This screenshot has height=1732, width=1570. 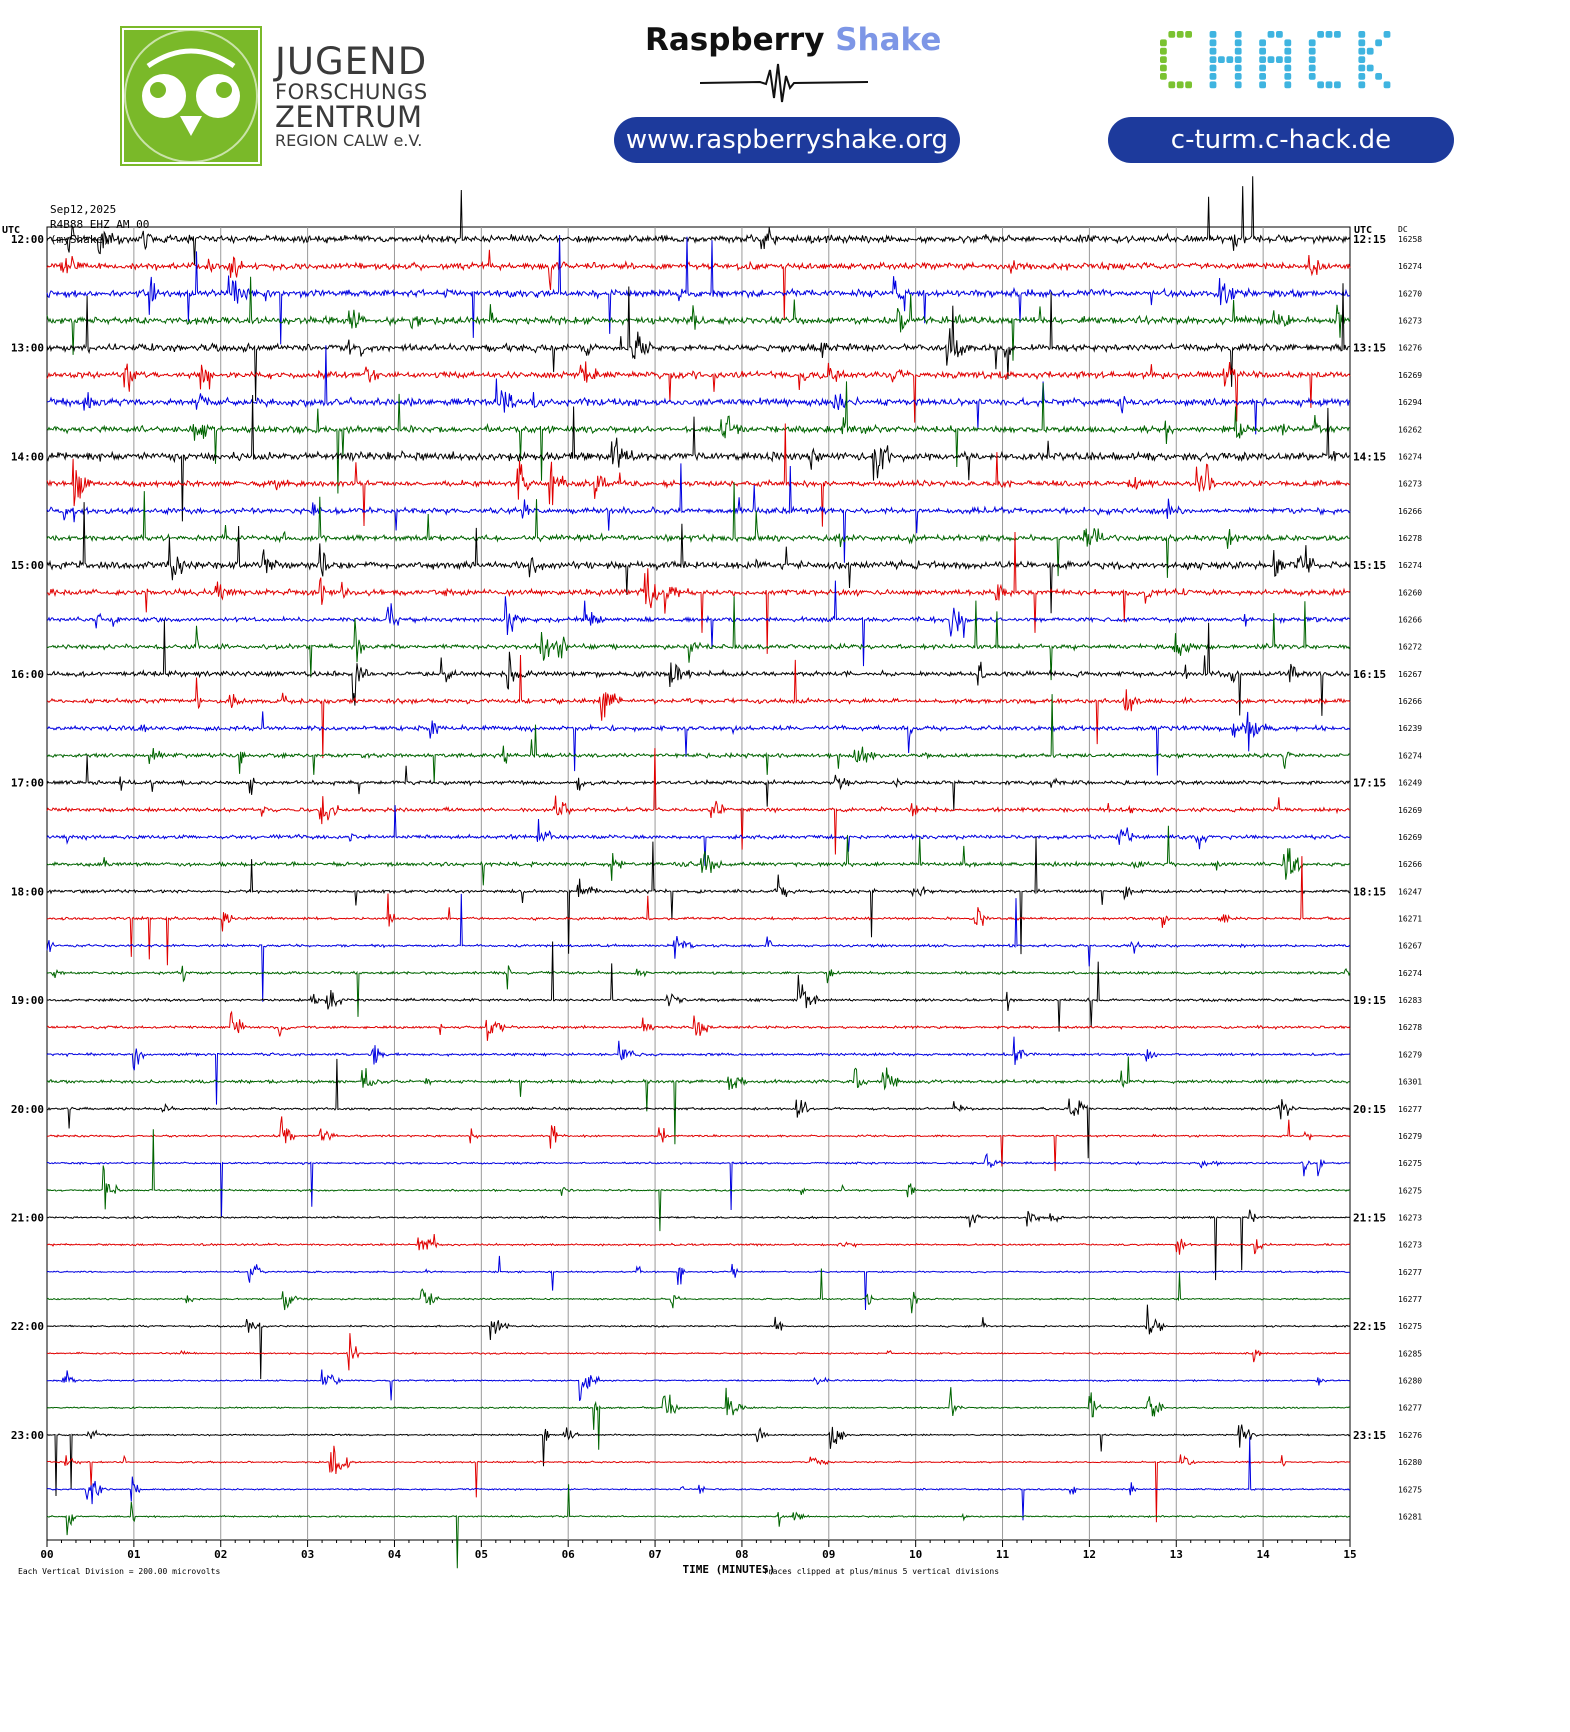 What do you see at coordinates (27, 783) in the screenshot?
I see `left-hour-label: 17:00` at bounding box center [27, 783].